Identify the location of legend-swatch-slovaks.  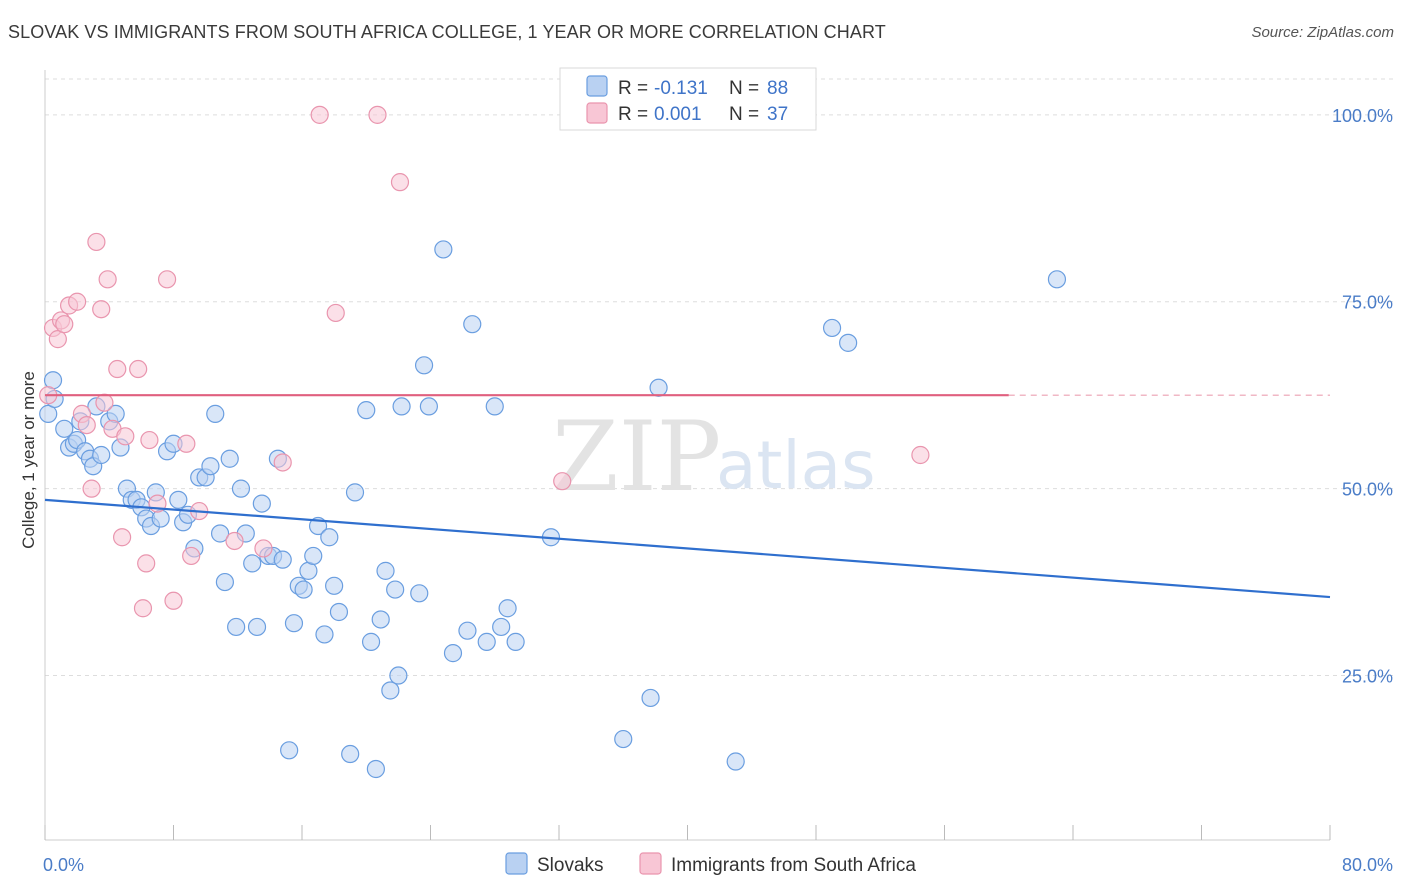
(597, 86).